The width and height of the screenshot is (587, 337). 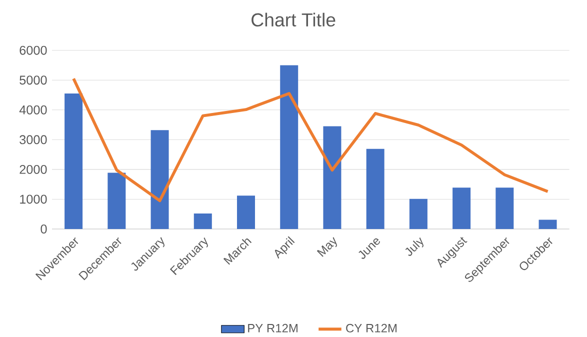 What do you see at coordinates (33, 80) in the screenshot?
I see `y-tick-label: 5000` at bounding box center [33, 80].